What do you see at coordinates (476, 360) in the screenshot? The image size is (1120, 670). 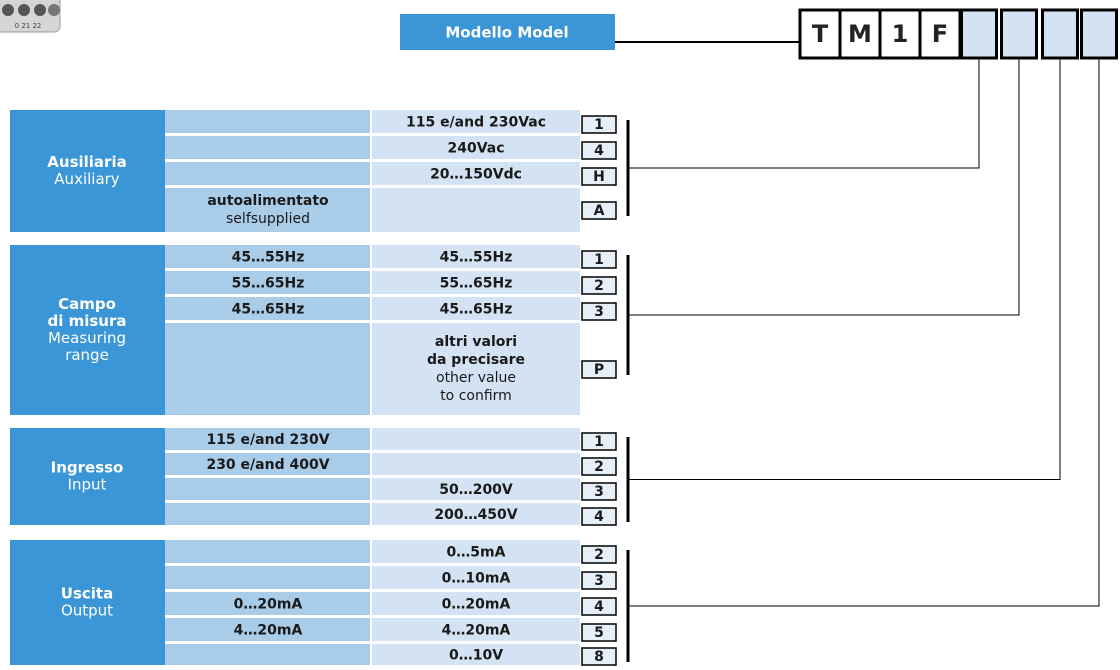 I see `col2-text: da precisare` at bounding box center [476, 360].